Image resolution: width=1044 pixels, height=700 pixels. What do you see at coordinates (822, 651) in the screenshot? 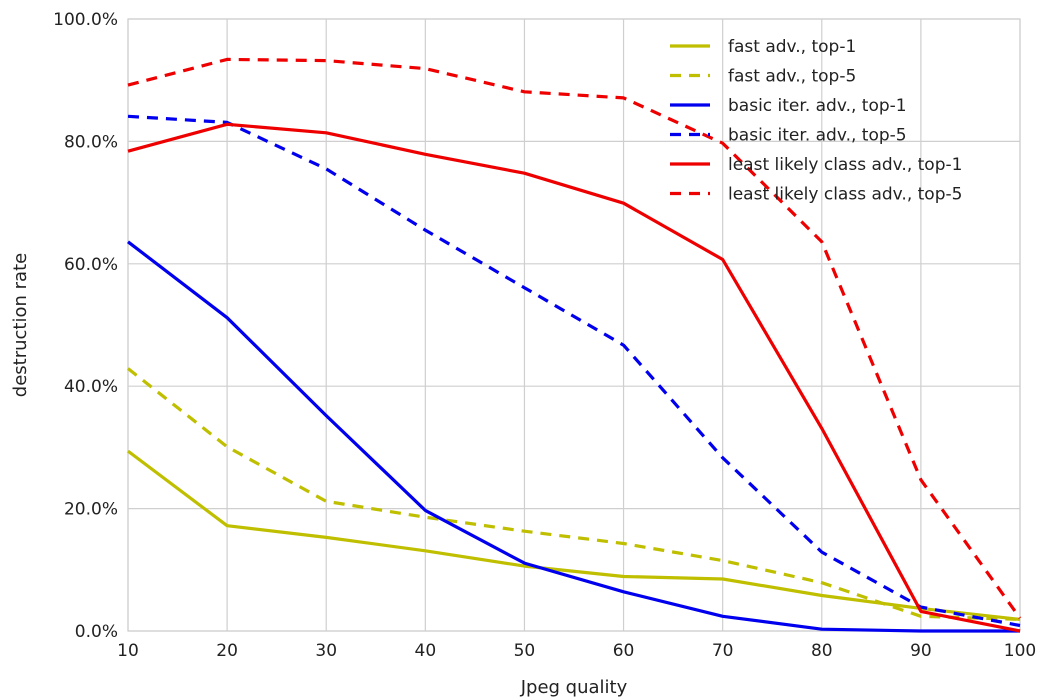
I see `x-tick-label: 80` at bounding box center [822, 651].